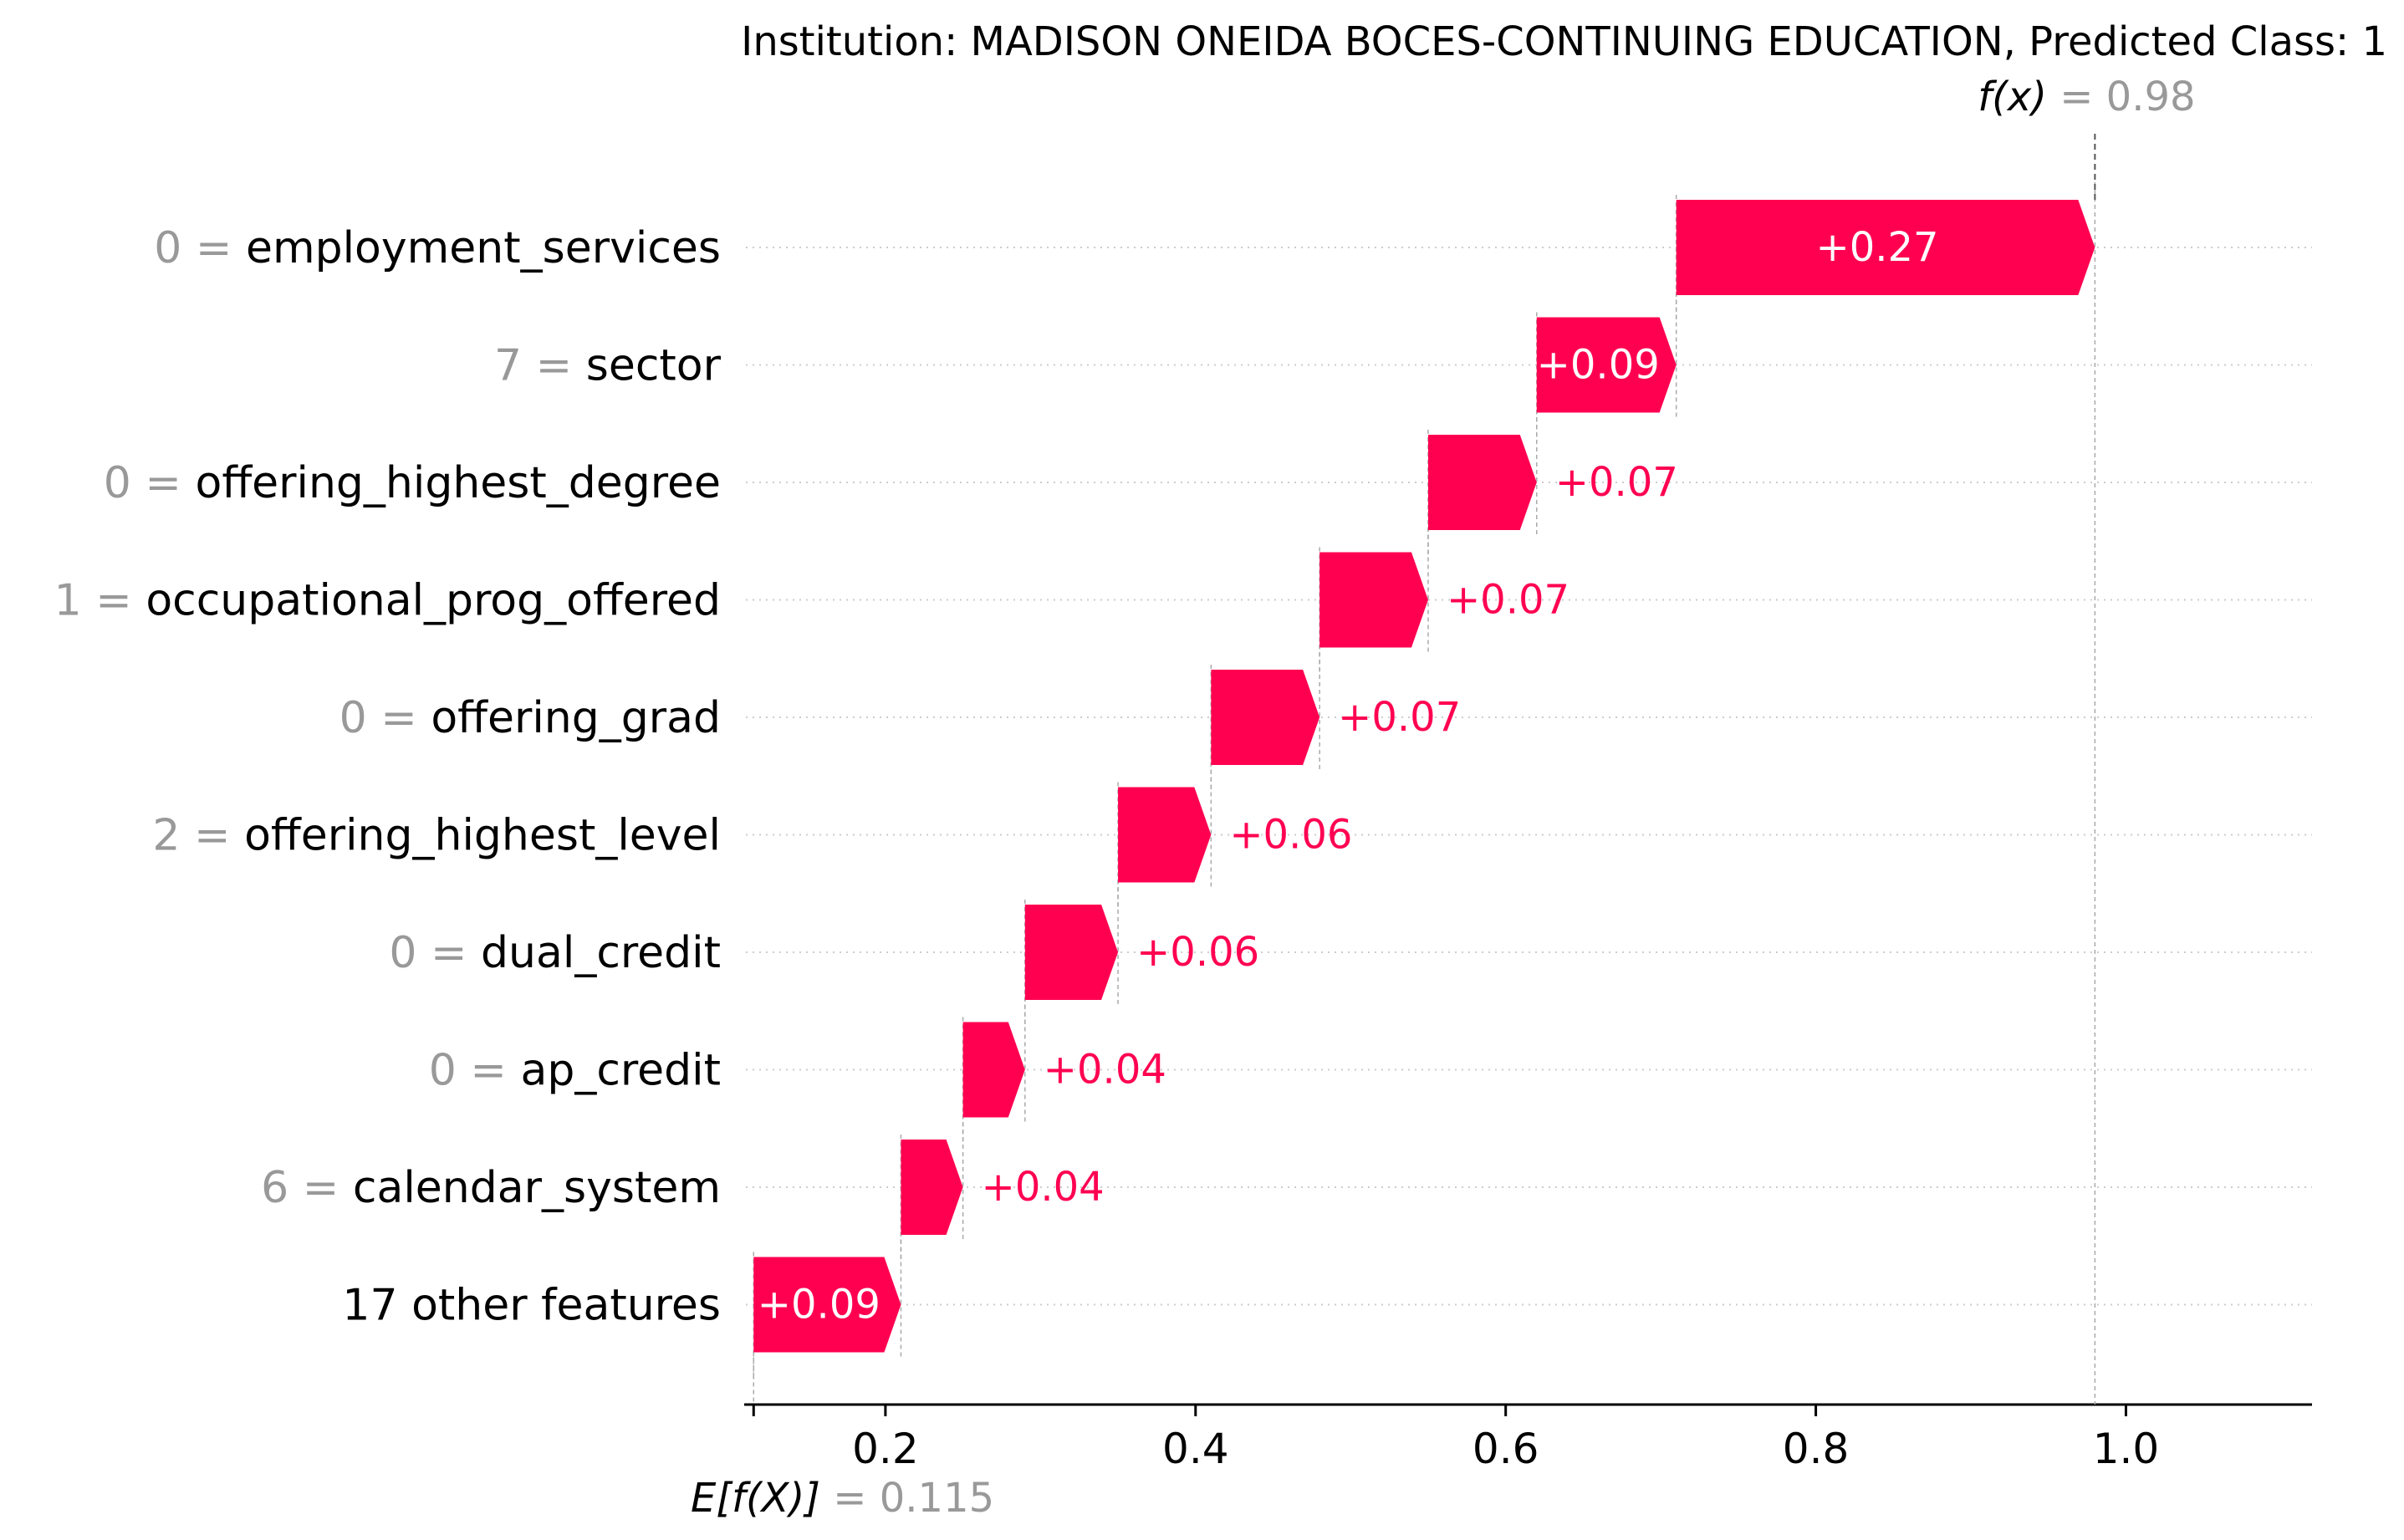 Image resolution: width=2404 pixels, height=1540 pixels. What do you see at coordinates (608, 366) in the screenshot?
I see `feature-label: 7 = sector` at bounding box center [608, 366].